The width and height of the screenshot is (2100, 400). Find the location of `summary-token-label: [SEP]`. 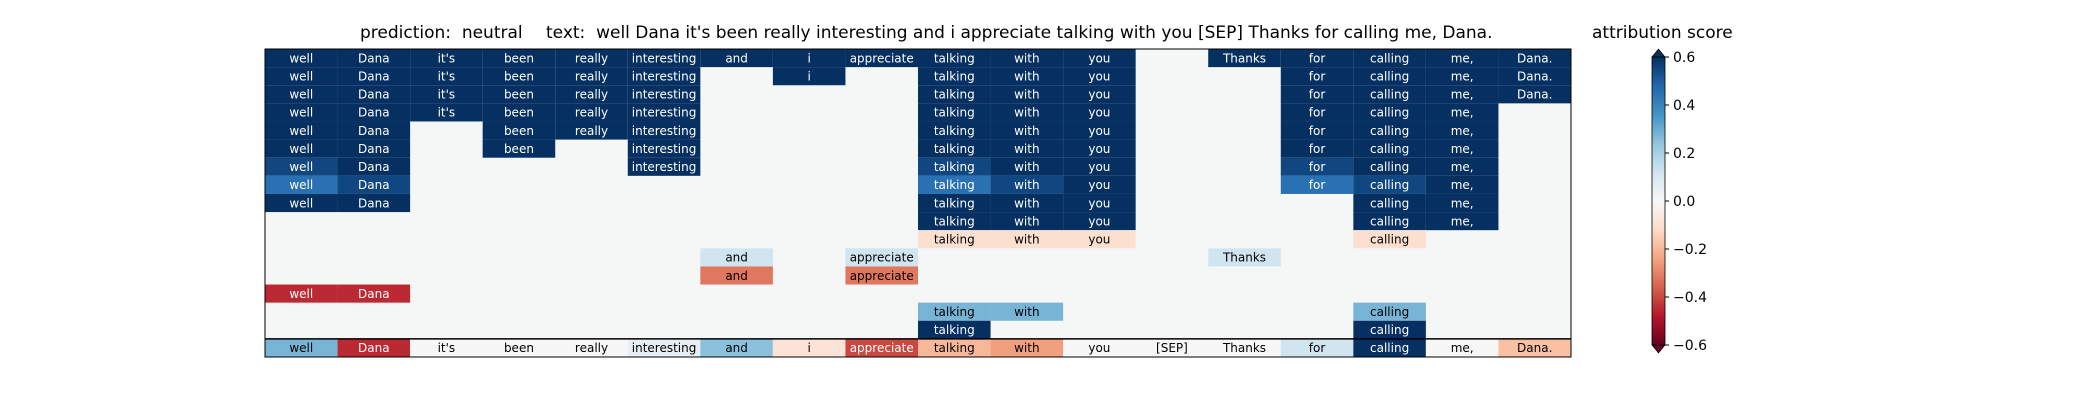

summary-token-label: [SEP] is located at coordinates (1172, 348).